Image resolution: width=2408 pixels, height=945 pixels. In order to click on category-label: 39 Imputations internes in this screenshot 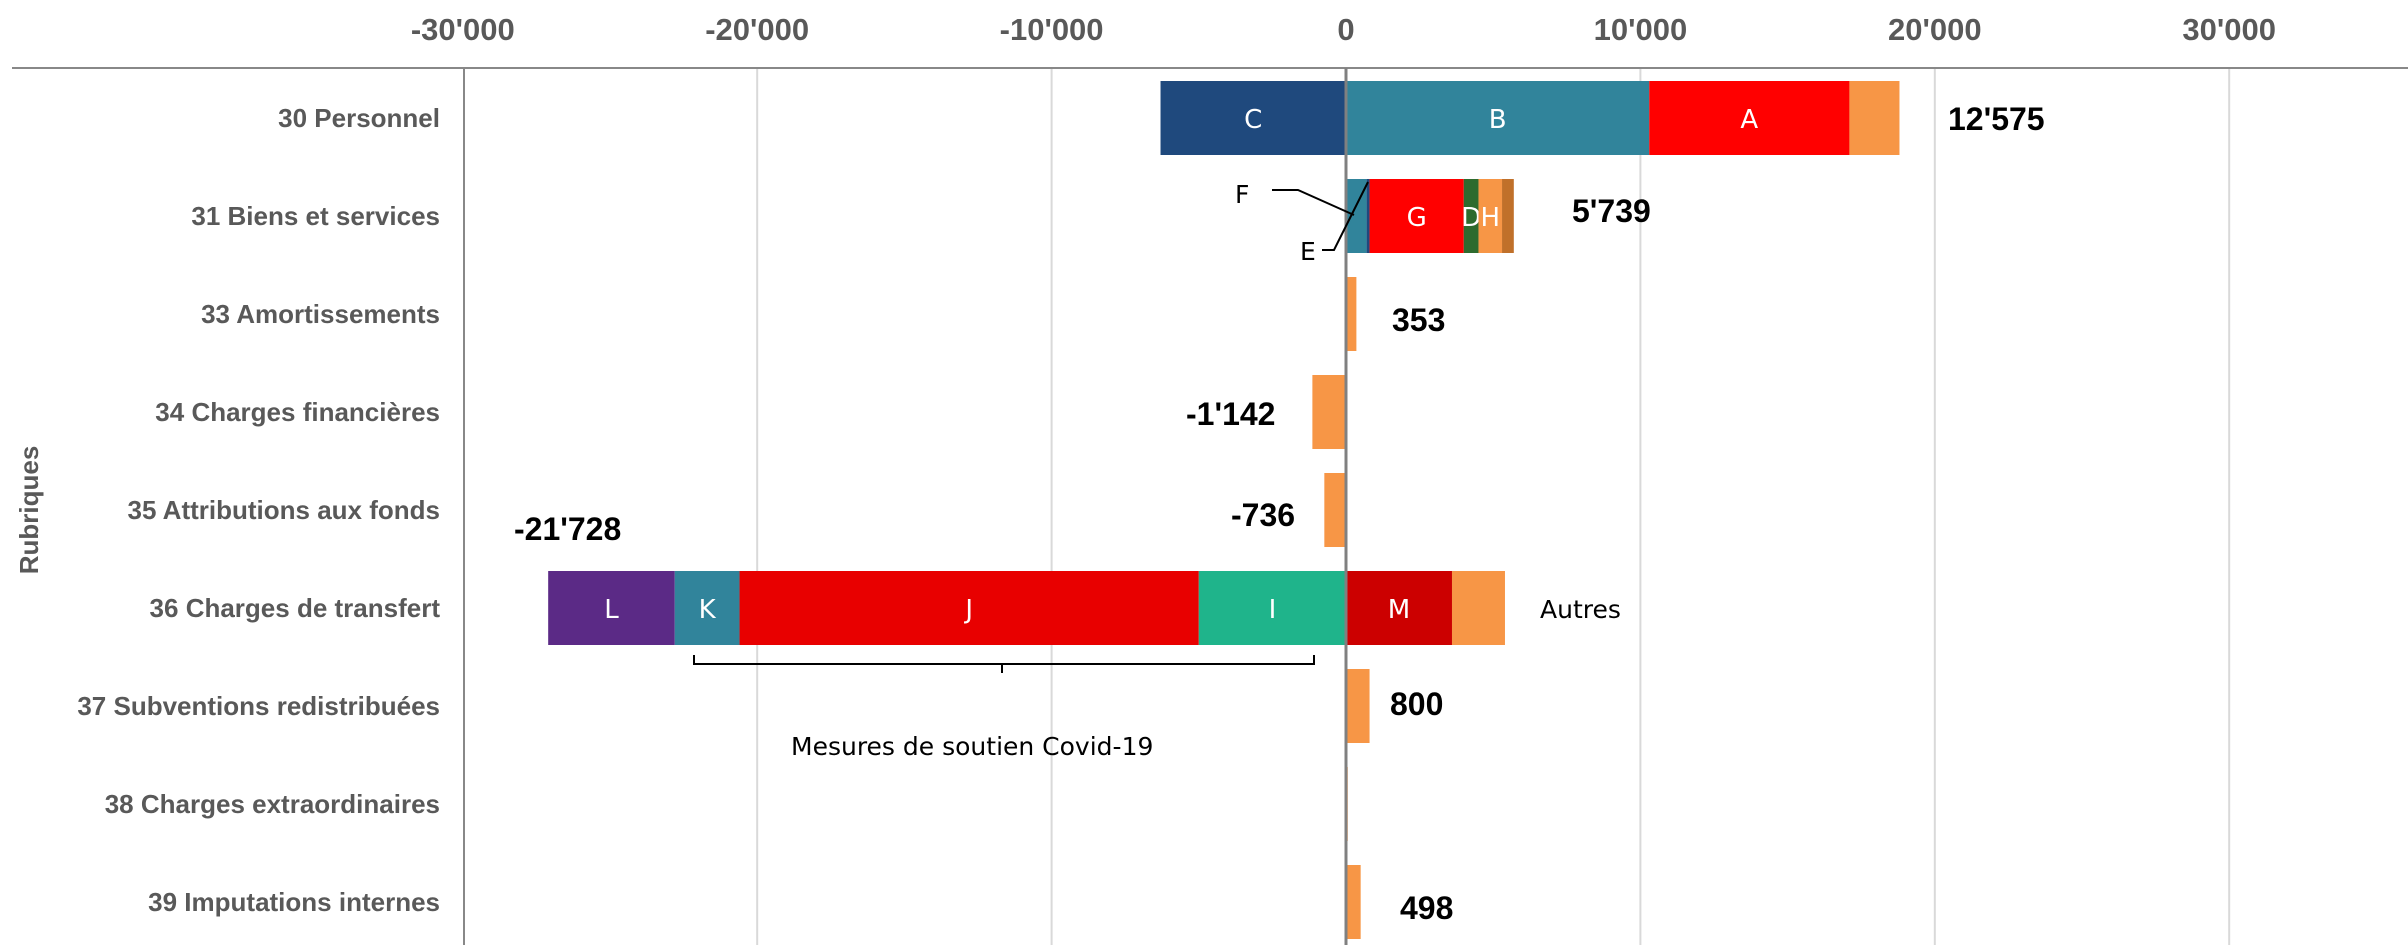, I will do `click(294, 902)`.